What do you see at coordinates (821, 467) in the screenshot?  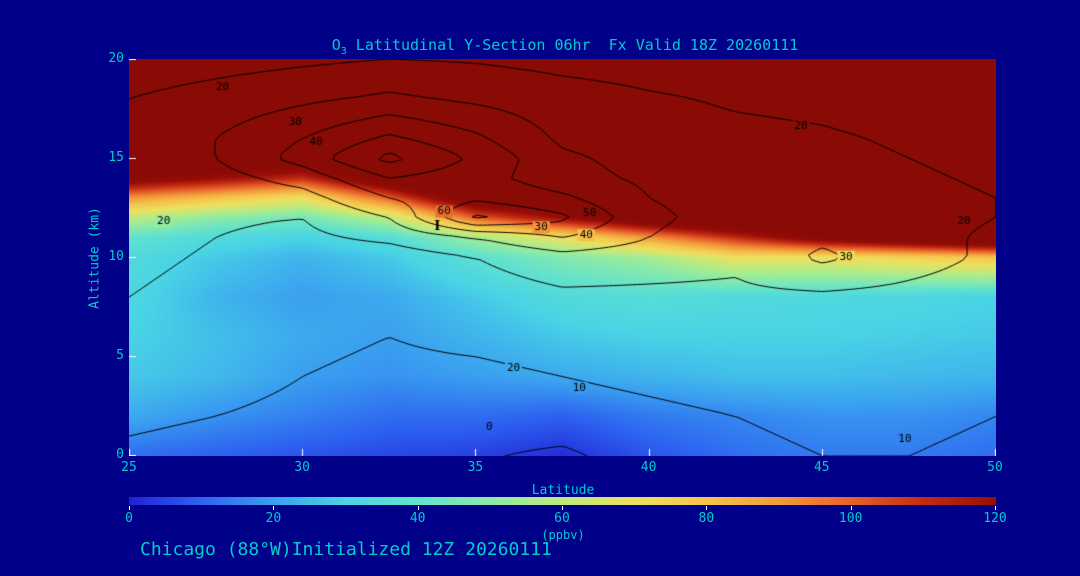 I see `x-tick-label: 45` at bounding box center [821, 467].